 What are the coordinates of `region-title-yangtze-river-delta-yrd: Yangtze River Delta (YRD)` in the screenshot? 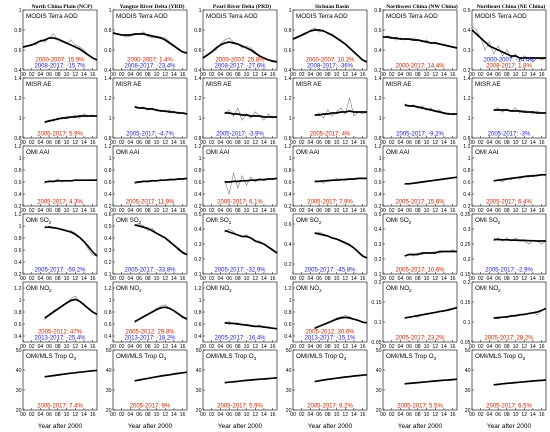 It's located at (152, 6).